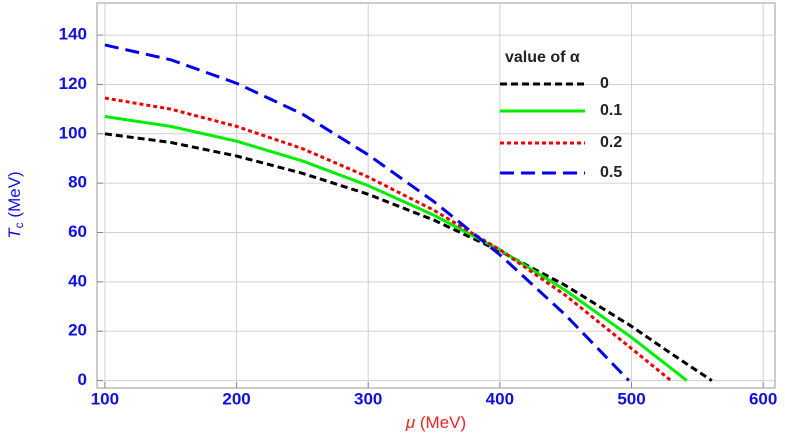 The width and height of the screenshot is (785, 441). What do you see at coordinates (763, 398) in the screenshot?
I see `x-tick-label: 600` at bounding box center [763, 398].